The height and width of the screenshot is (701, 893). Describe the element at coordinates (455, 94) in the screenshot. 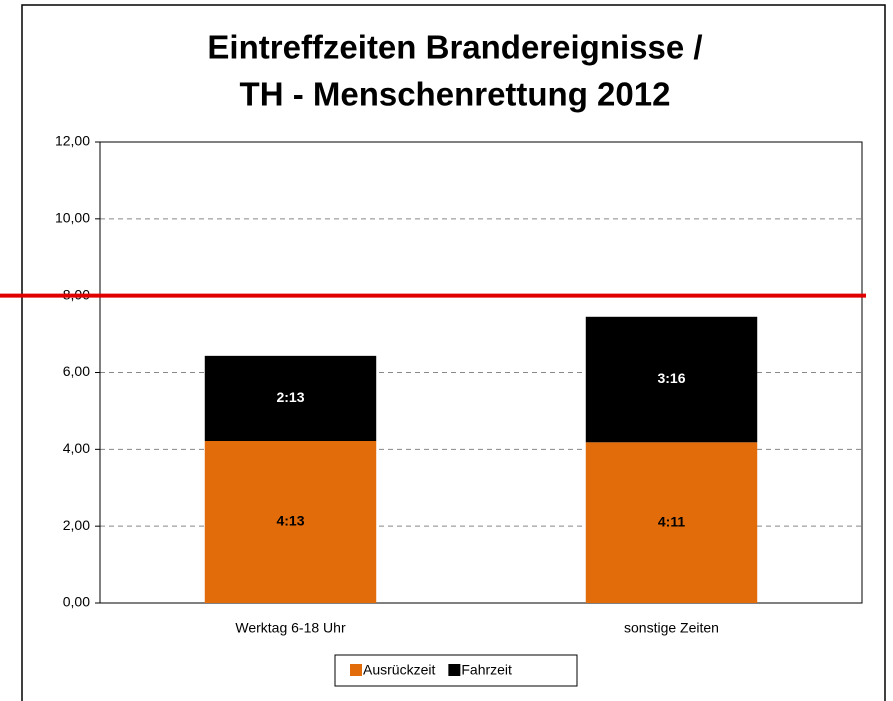

I see `chart-title: TH - Menschenrettung 2012` at that location.